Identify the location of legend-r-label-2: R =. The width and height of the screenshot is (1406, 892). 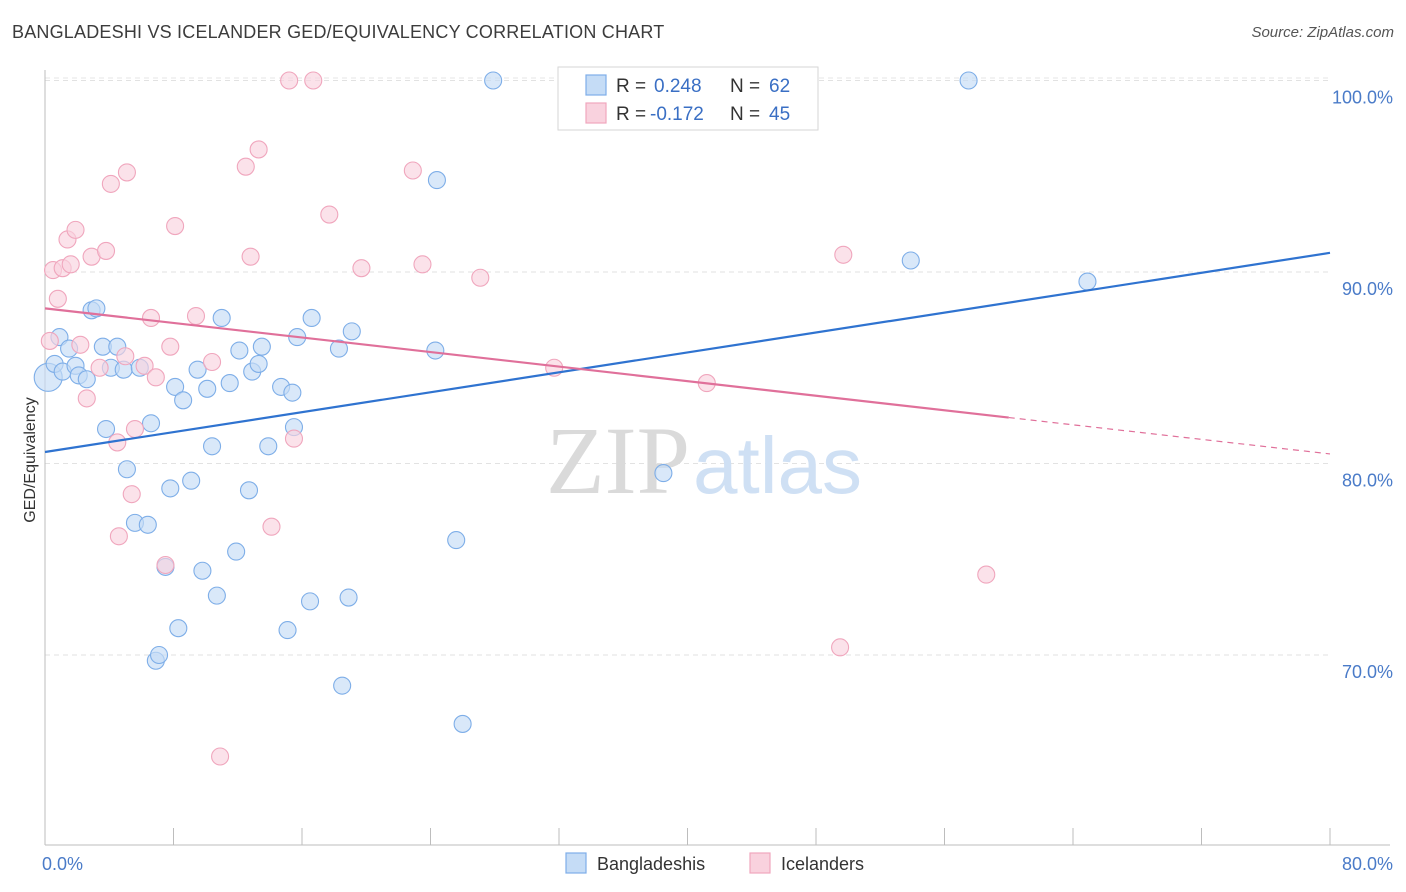
(631, 114).